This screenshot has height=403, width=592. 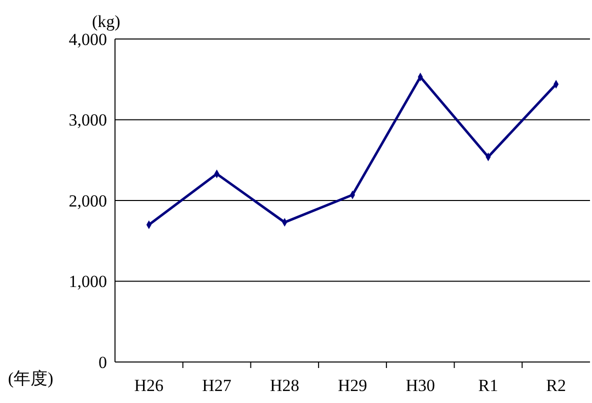 What do you see at coordinates (285, 385) in the screenshot?
I see `x-tick-label: H28` at bounding box center [285, 385].